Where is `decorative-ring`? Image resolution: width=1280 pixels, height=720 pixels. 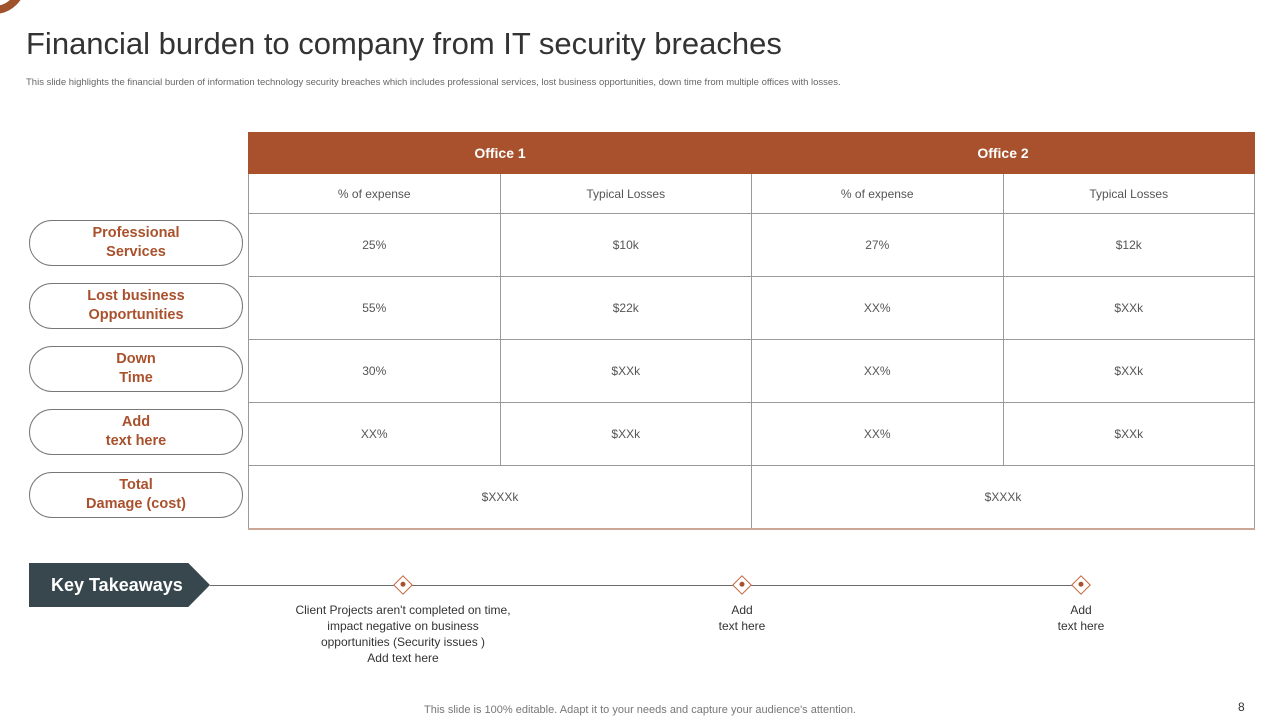 decorative-ring is located at coordinates (13, 7).